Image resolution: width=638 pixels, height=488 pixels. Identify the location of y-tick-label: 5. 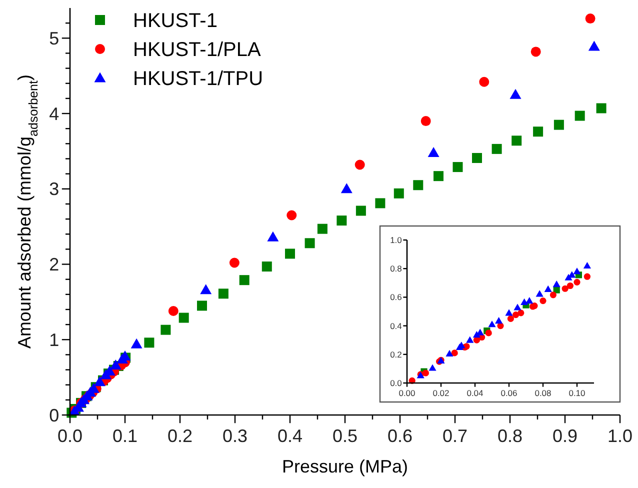
(54, 38).